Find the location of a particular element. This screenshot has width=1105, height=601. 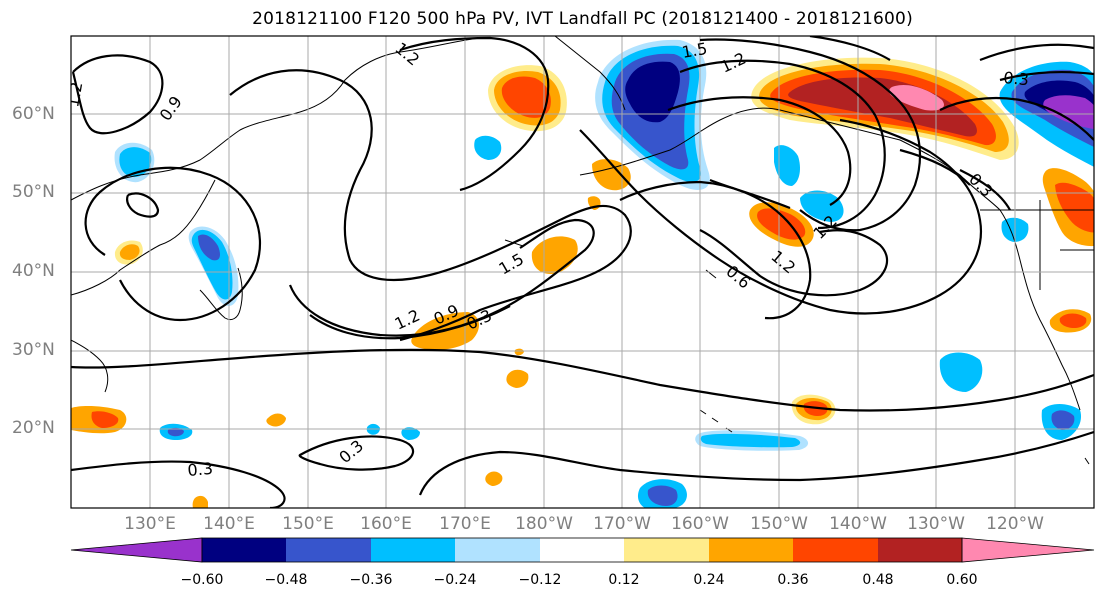

colorbar-tick-label: 0.36 is located at coordinates (793, 580).